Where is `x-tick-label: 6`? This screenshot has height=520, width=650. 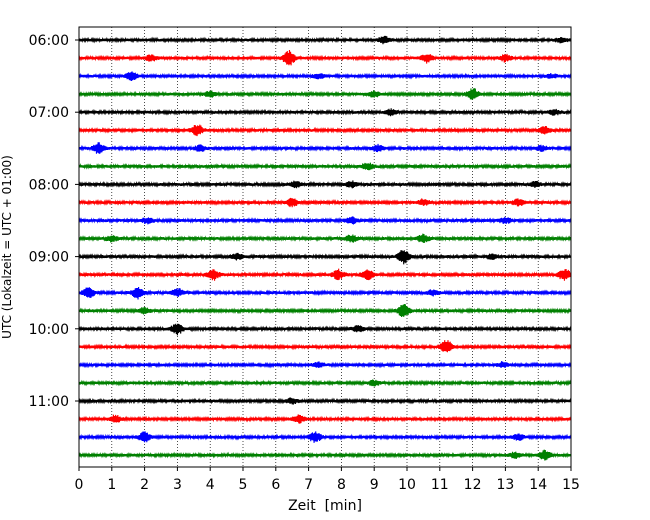 x-tick-label: 6 is located at coordinates (275, 485).